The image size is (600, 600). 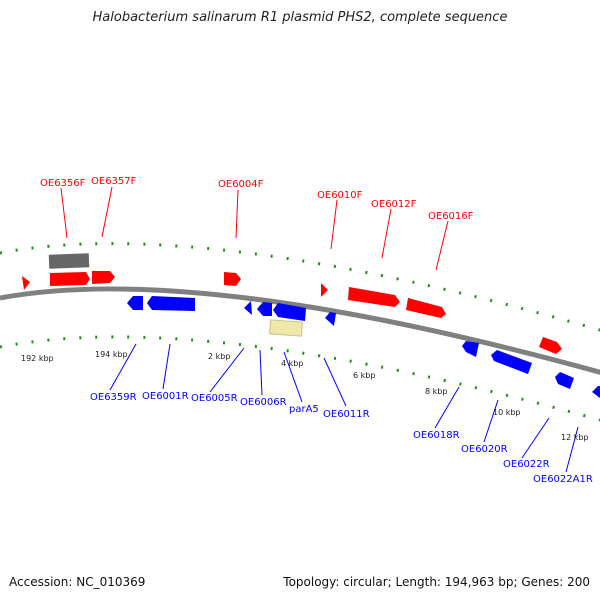 I want to click on gene-label: OE6001R, so click(x=165, y=396).